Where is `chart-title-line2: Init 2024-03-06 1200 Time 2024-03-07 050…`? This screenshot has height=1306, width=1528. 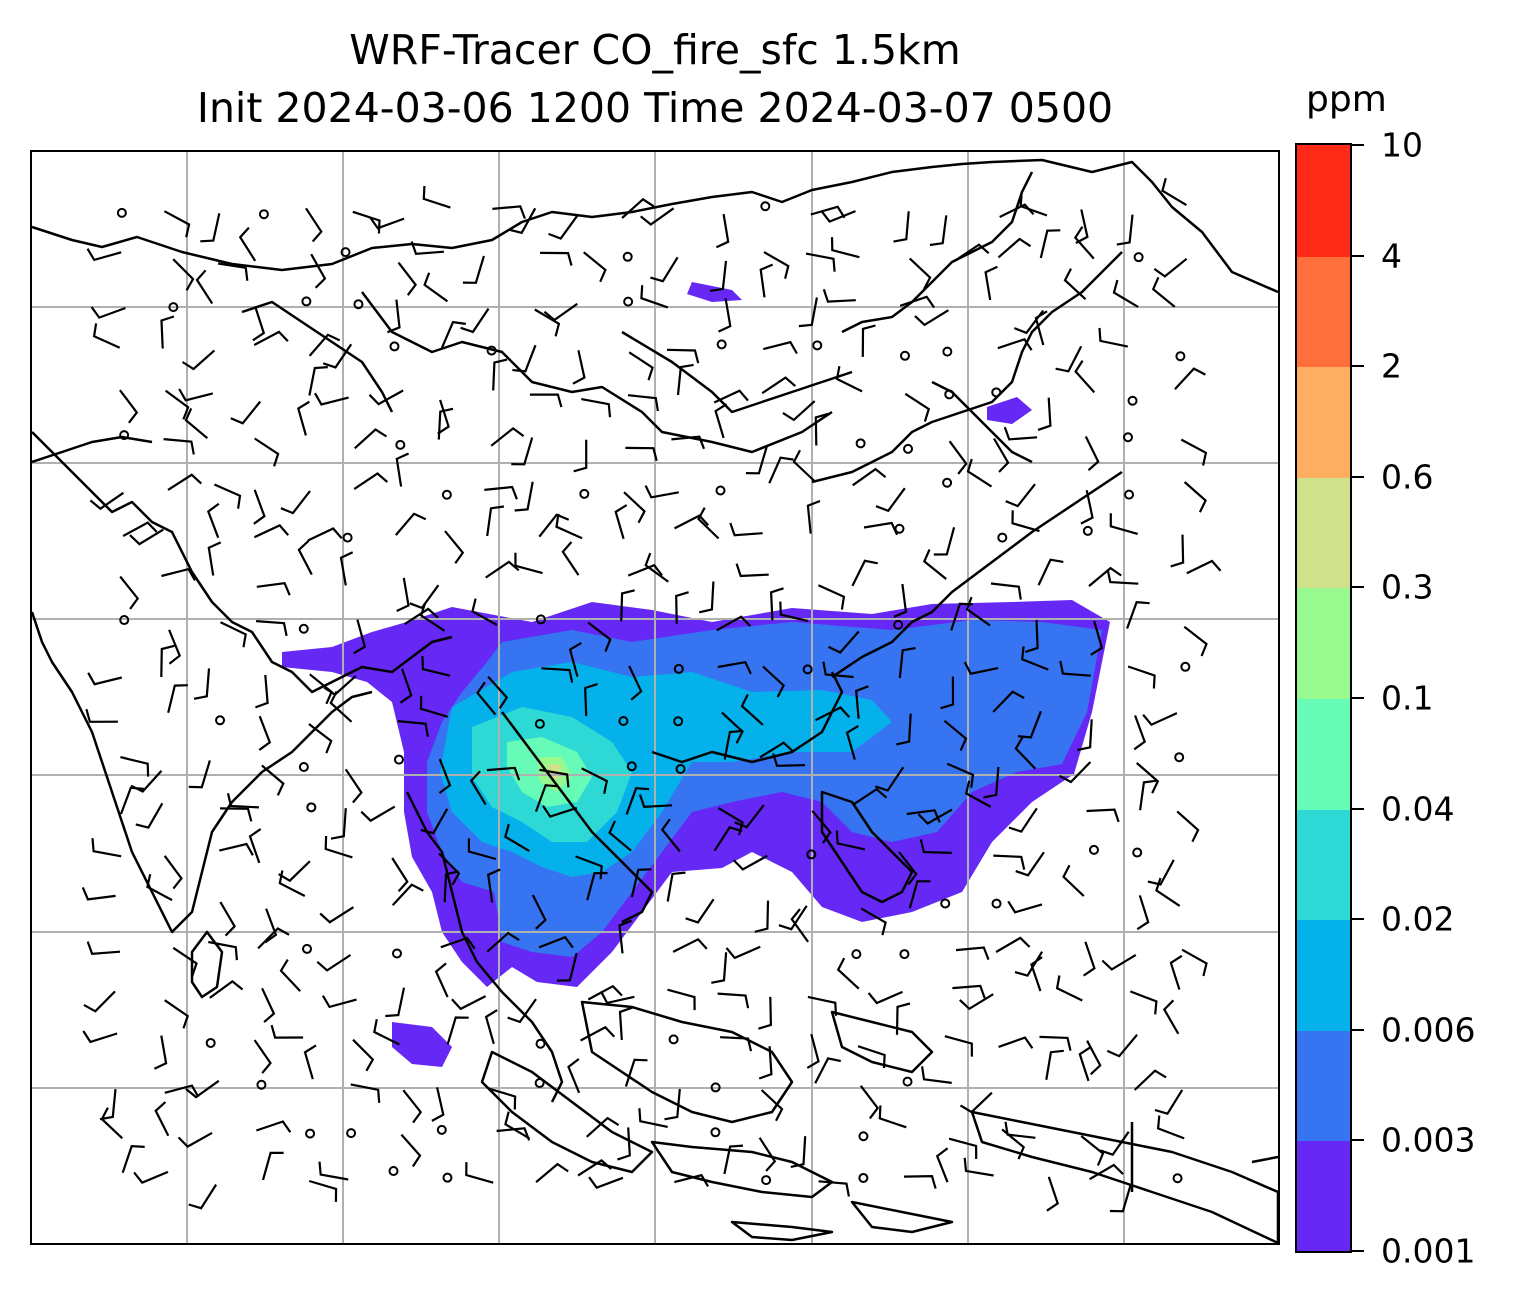 chart-title-line2: Init 2024-03-06 1200 Time 2024-03-07 050… is located at coordinates (655, 108).